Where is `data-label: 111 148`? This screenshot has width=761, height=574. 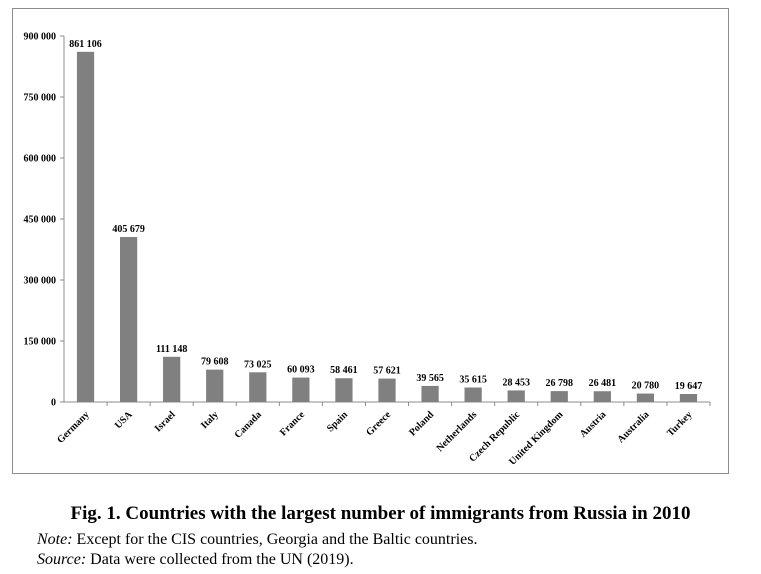 data-label: 111 148 is located at coordinates (171, 349).